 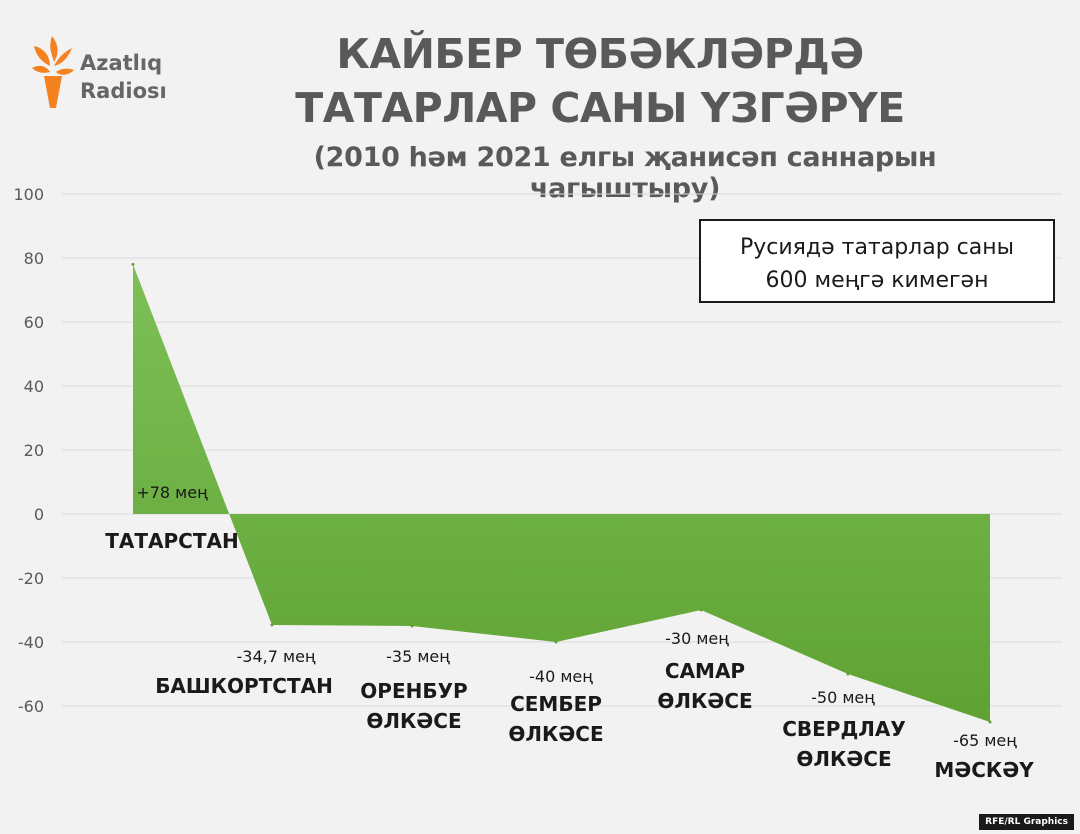 What do you see at coordinates (34, 386) in the screenshot?
I see `y-tick-label: 40` at bounding box center [34, 386].